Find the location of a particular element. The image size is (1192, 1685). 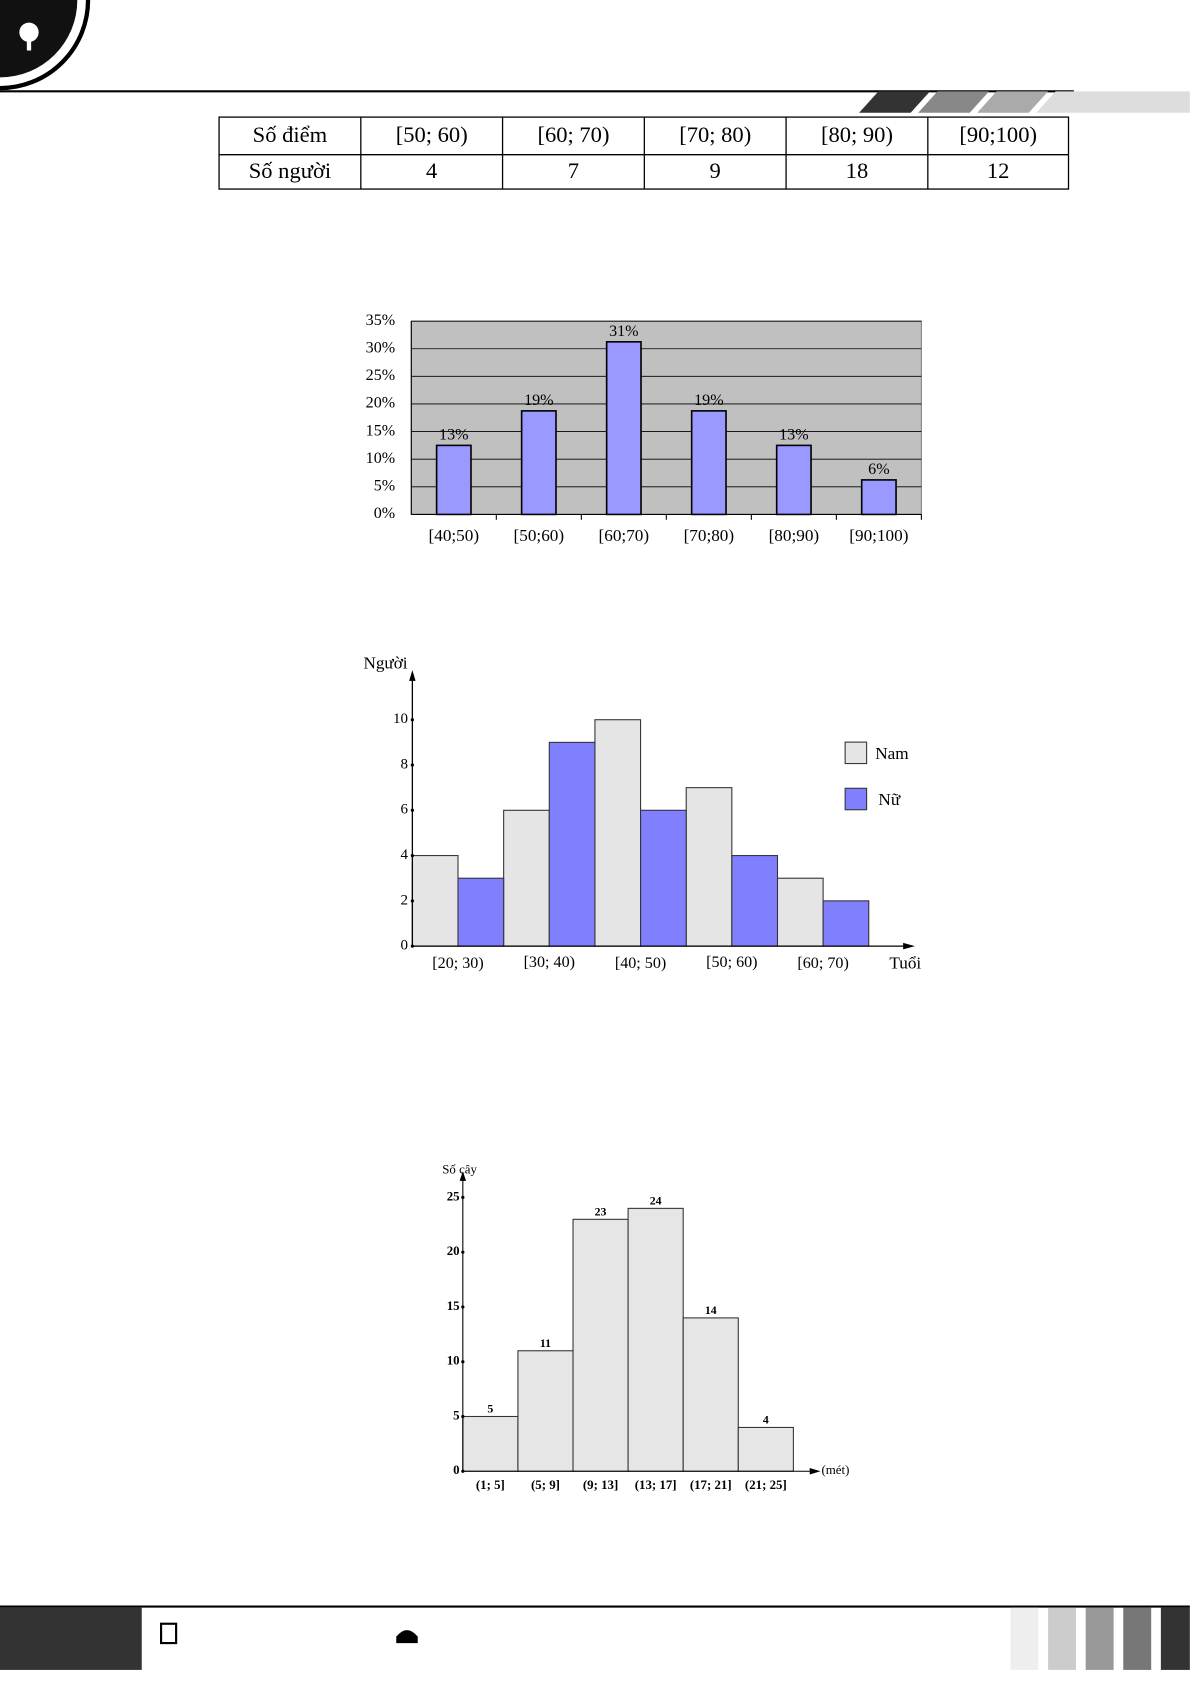

value-label: 31% is located at coordinates (624, 331).